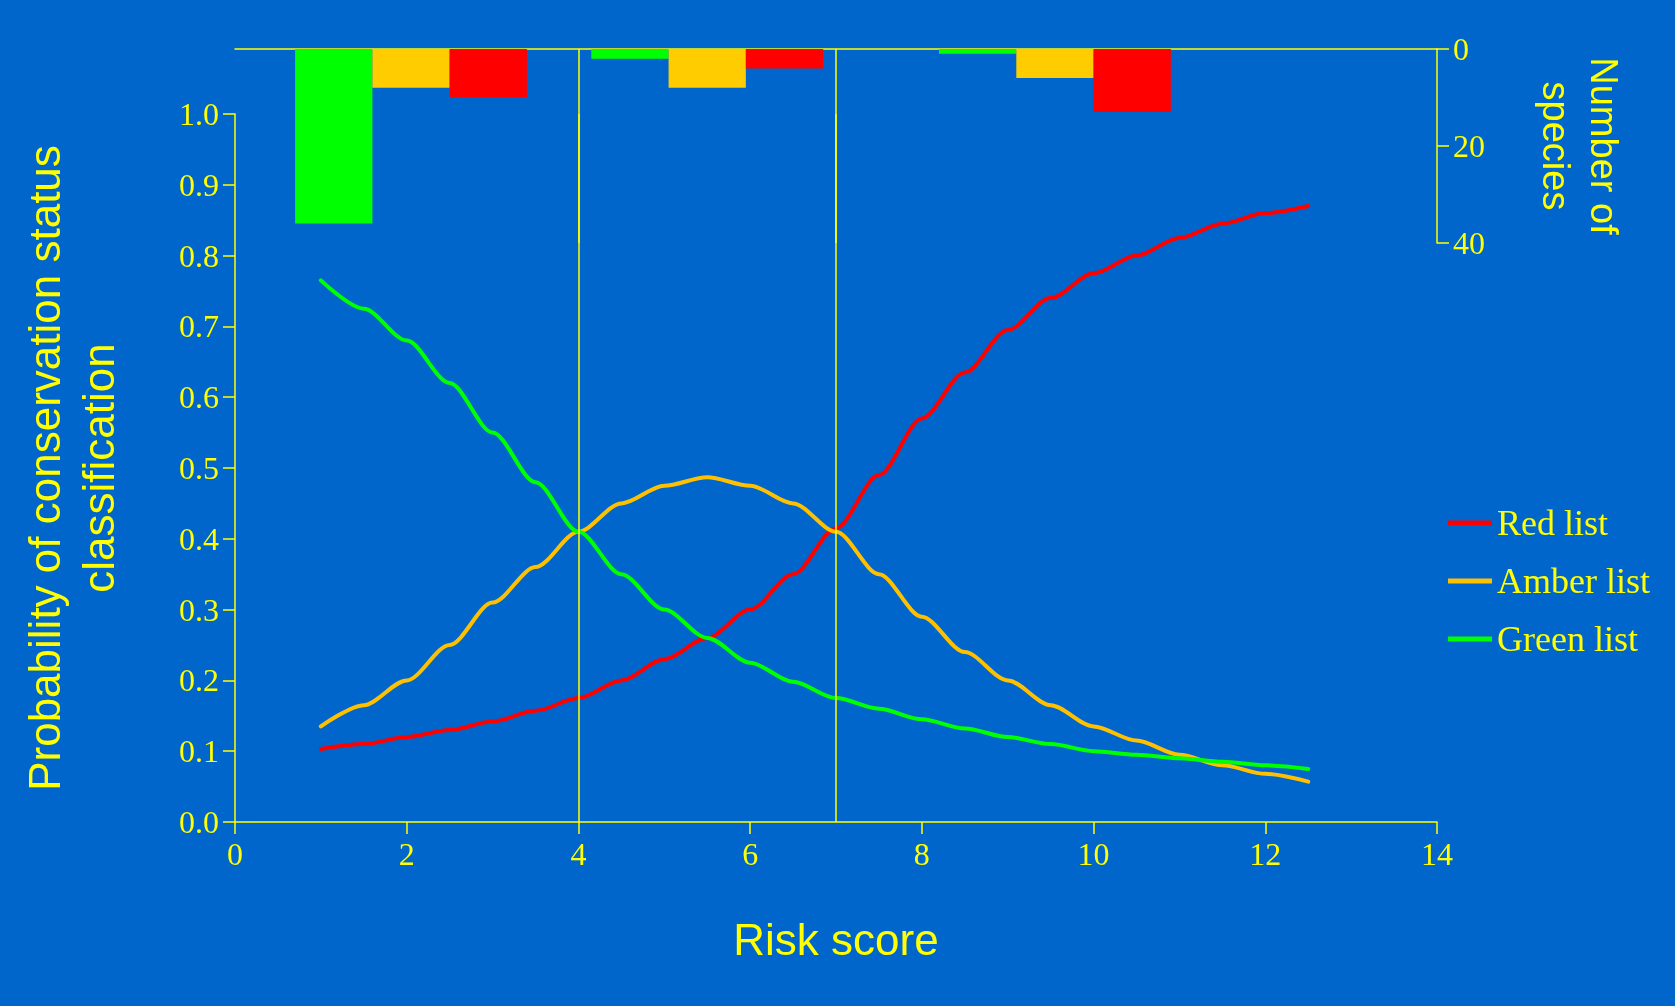 This screenshot has width=1675, height=1006. Describe the element at coordinates (1573, 581) in the screenshot. I see `legend-label: Amber list` at that location.